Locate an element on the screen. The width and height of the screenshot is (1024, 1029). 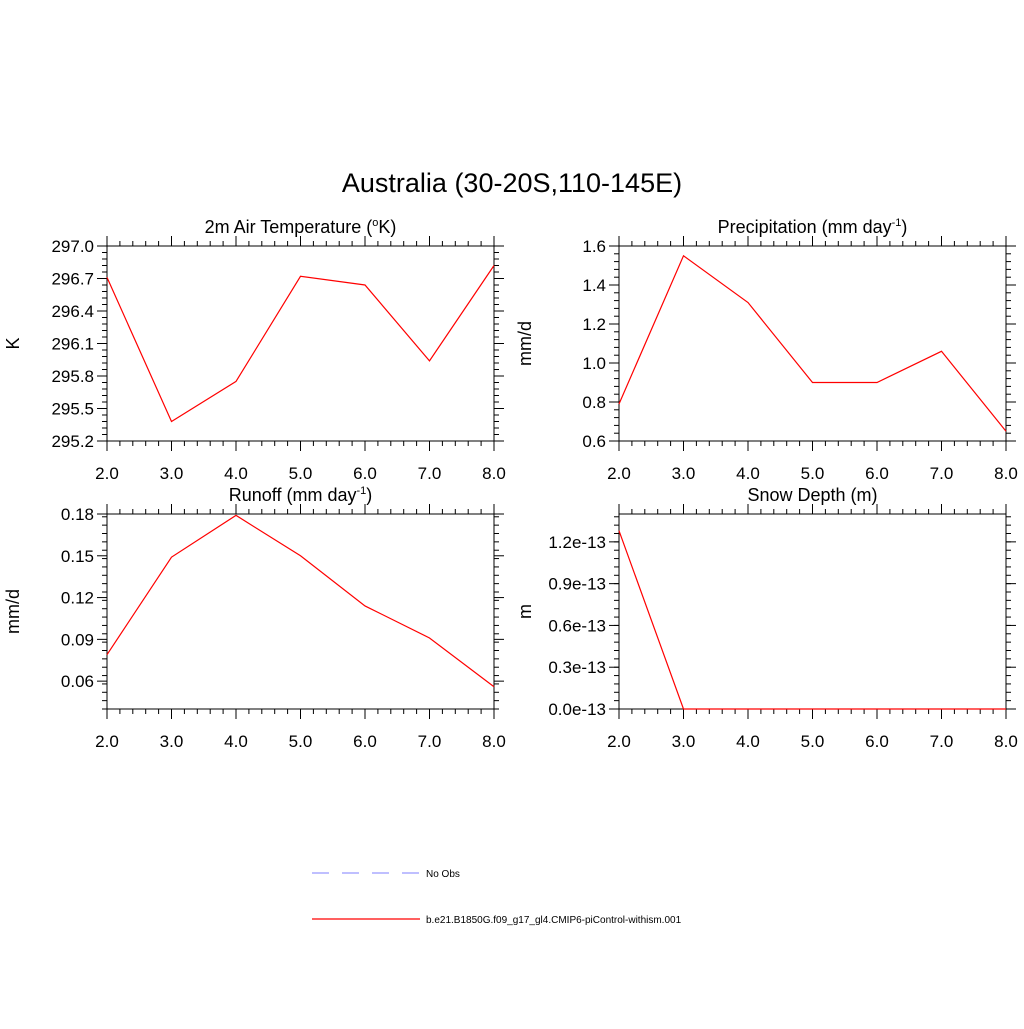
precipitation-x-tick-label: 7.0 is located at coordinates (942, 473).